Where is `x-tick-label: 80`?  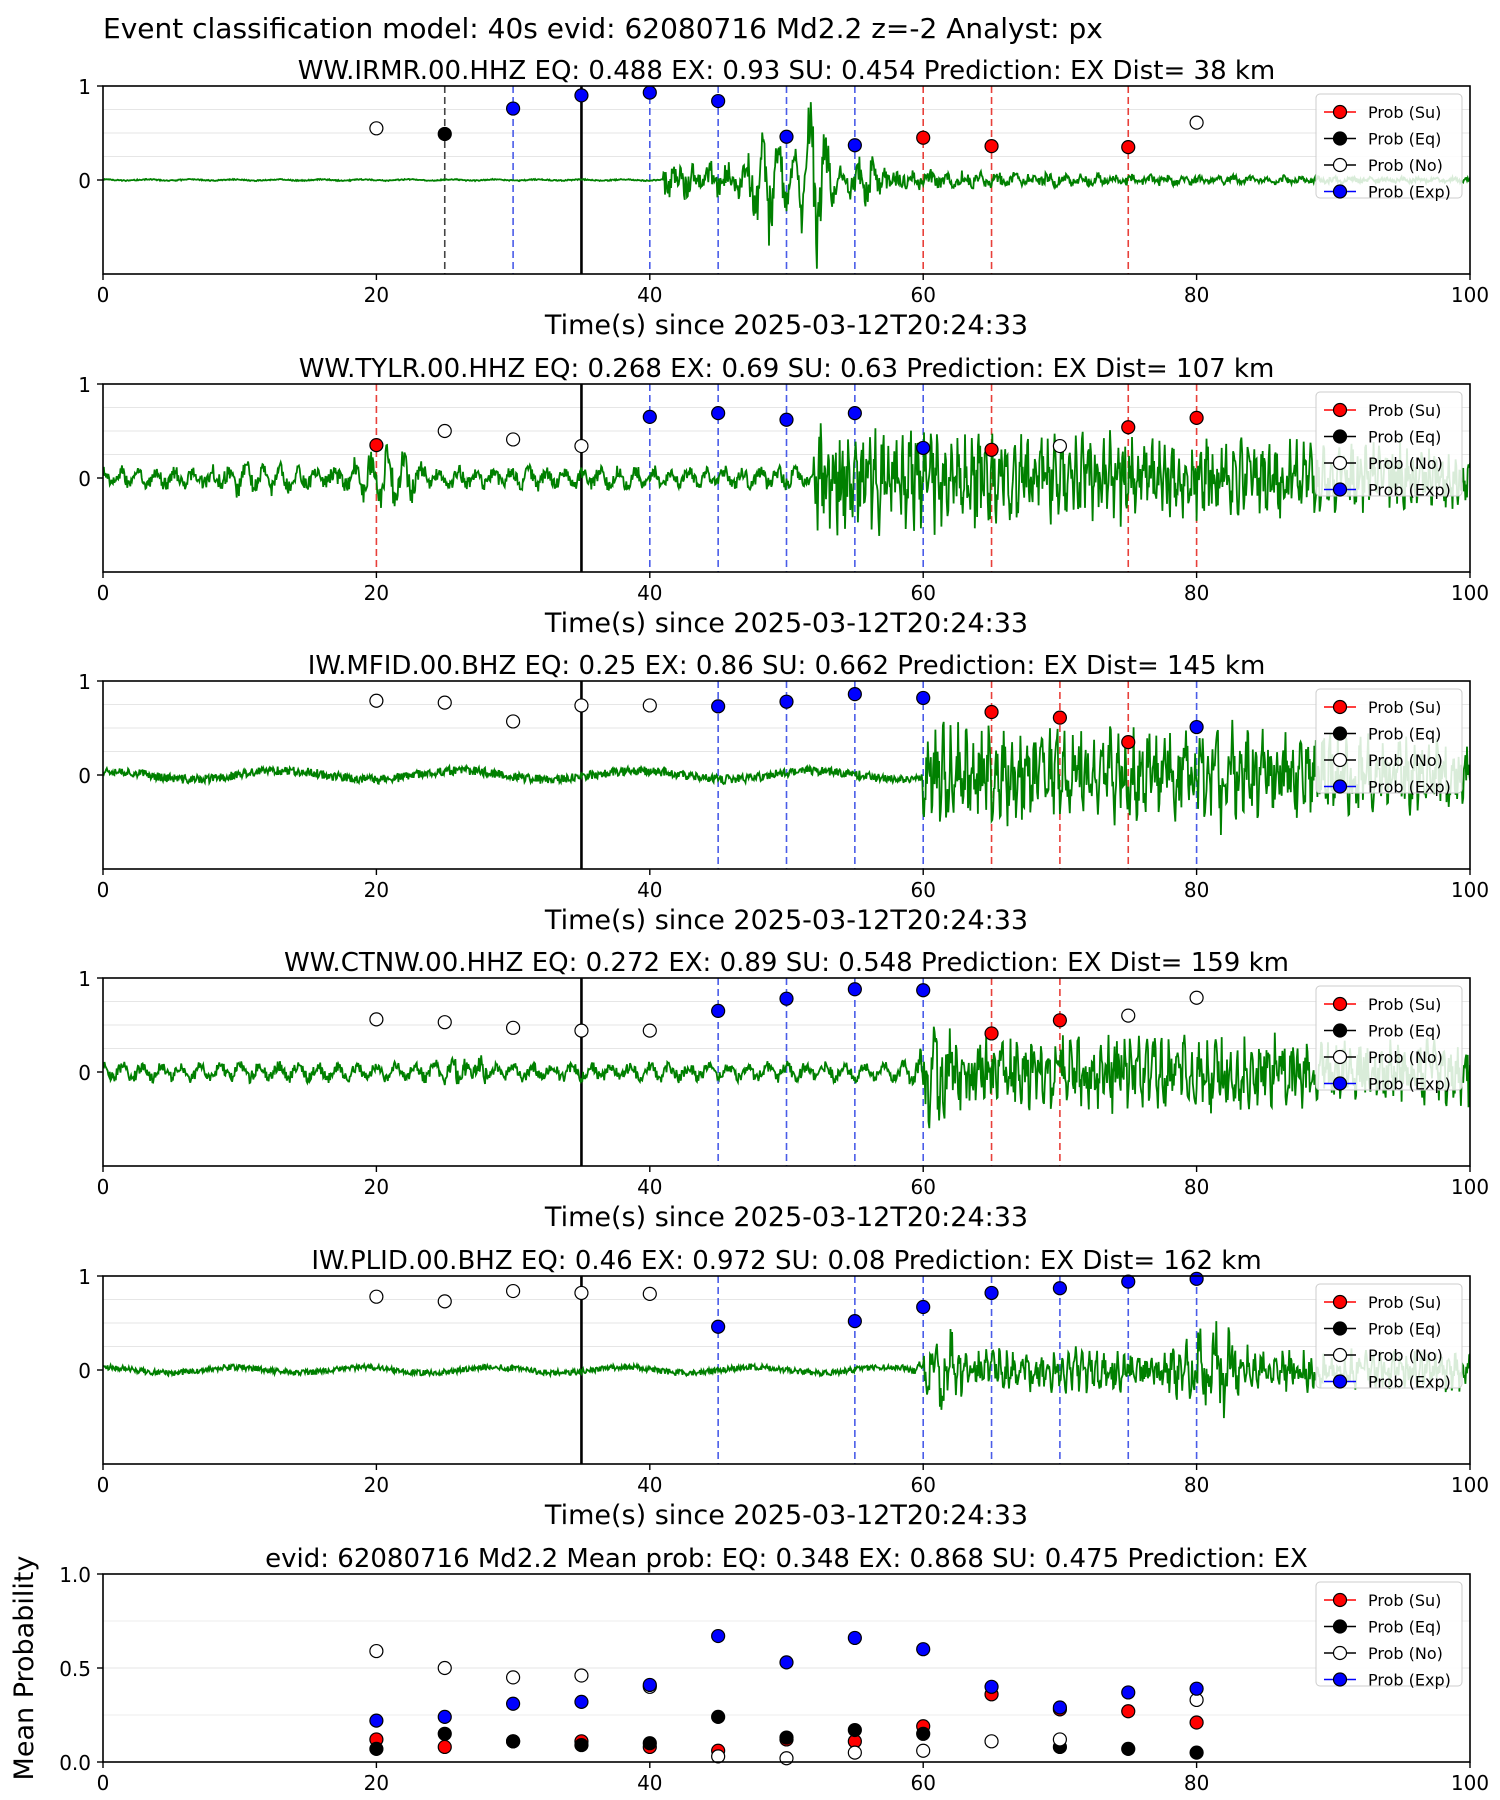 x-tick-label: 80 is located at coordinates (1196, 593).